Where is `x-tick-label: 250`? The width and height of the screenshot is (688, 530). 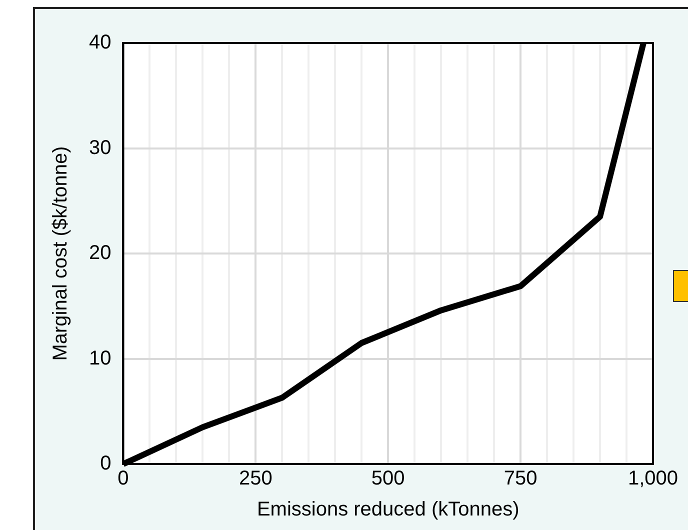 x-tick-label: 250 is located at coordinates (255, 479).